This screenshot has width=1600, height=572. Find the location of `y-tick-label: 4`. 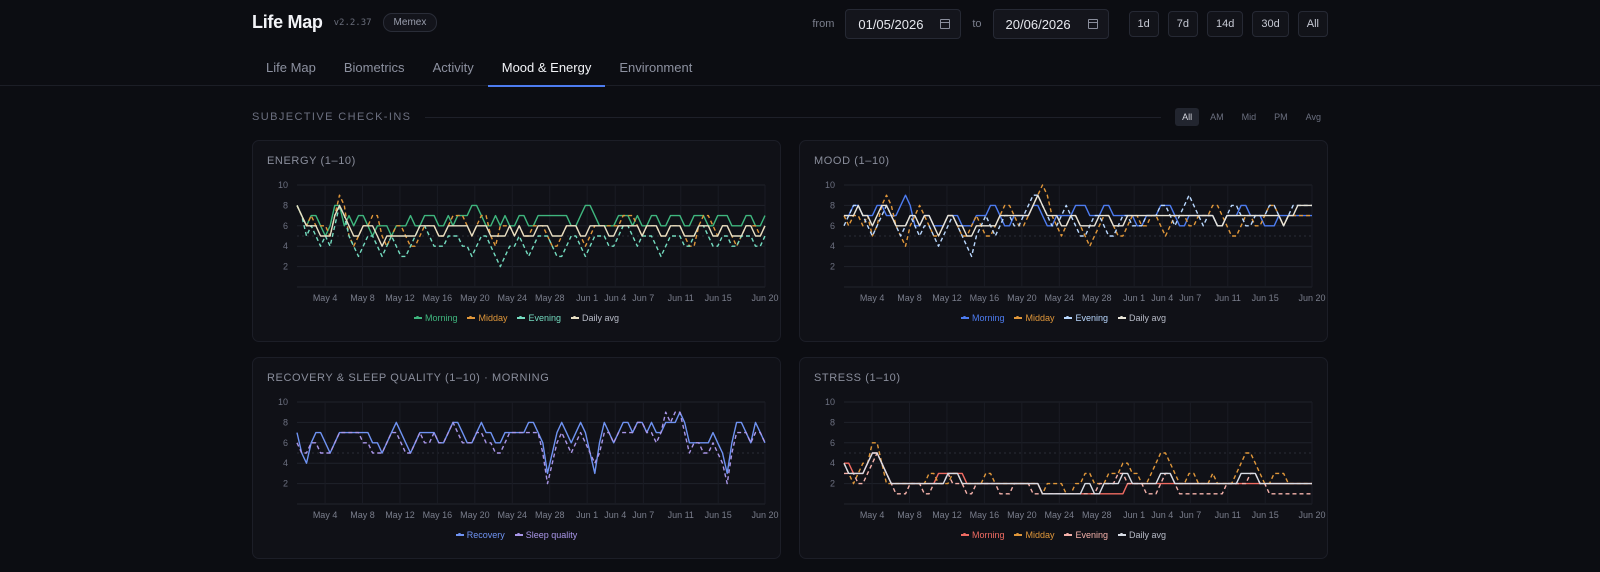

y-tick-label: 4 is located at coordinates (832, 246).